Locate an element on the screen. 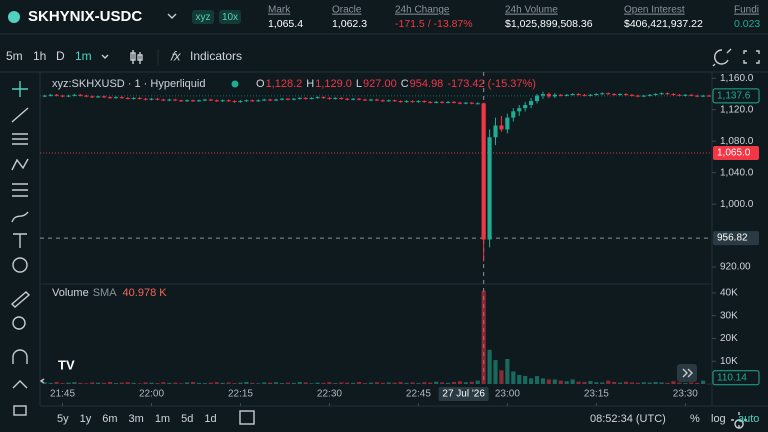 The image size is (768, 432). interval: 1m is located at coordinates (83, 56).